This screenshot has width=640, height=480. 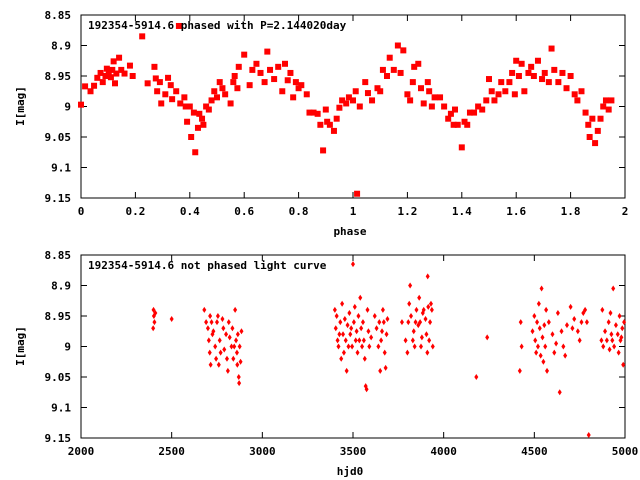 I want to click on phased-x-axis-label: phase, so click(x=349, y=231).